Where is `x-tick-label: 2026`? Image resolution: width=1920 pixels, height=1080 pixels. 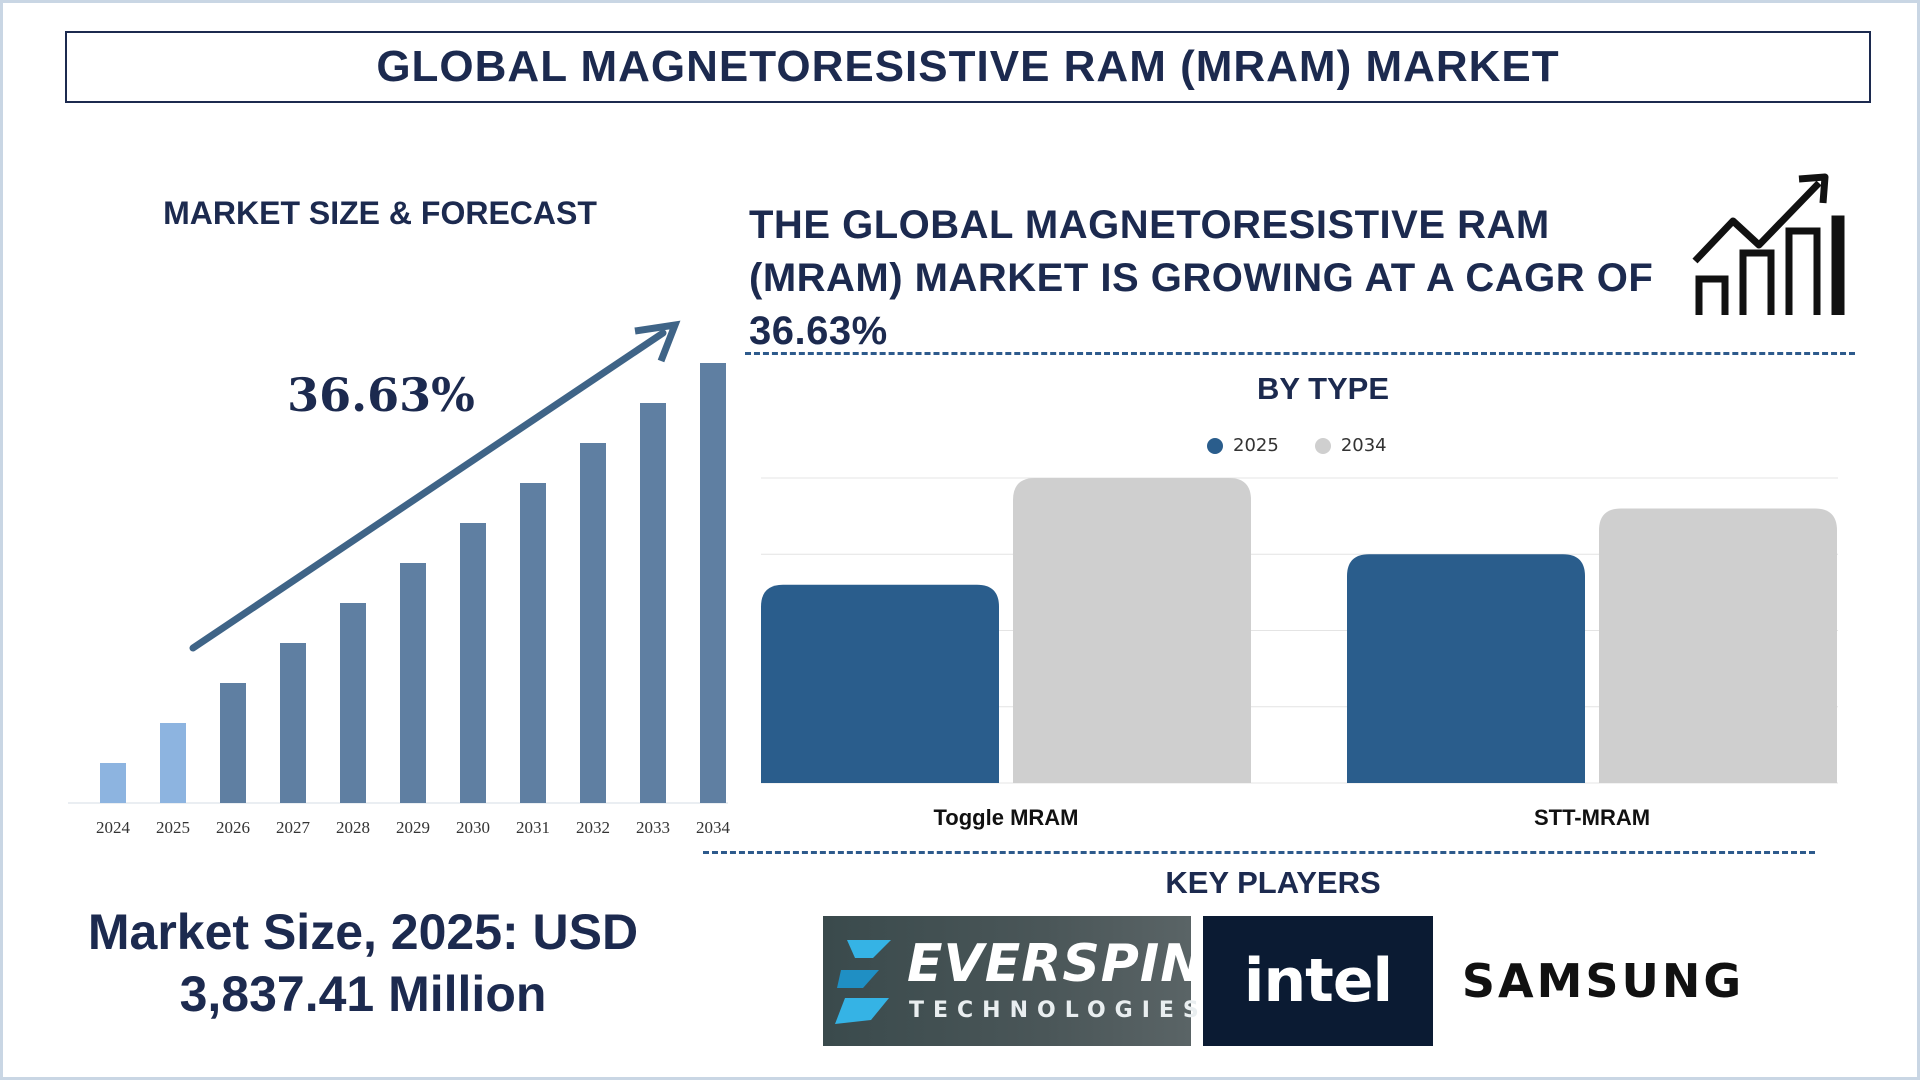
x-tick-label: 2026 is located at coordinates (233, 827).